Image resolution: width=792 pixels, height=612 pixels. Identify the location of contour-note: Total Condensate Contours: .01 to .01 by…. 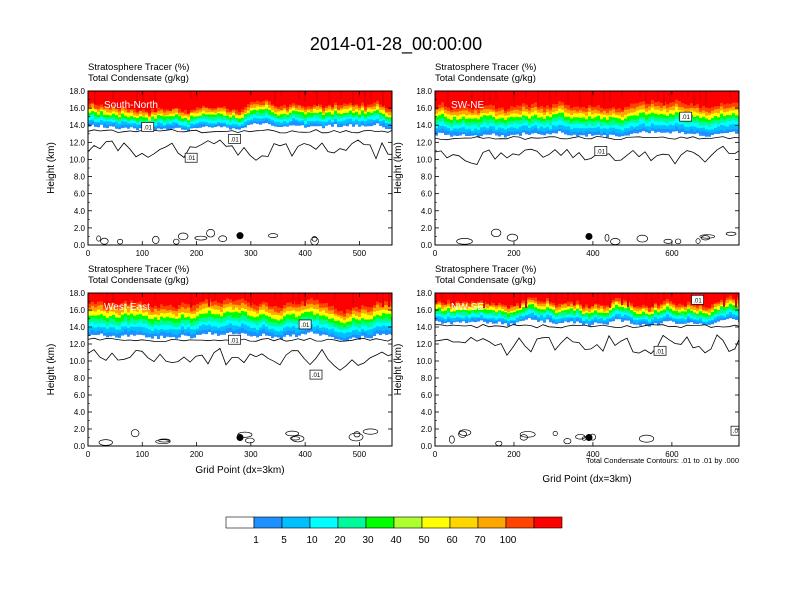
(662, 460).